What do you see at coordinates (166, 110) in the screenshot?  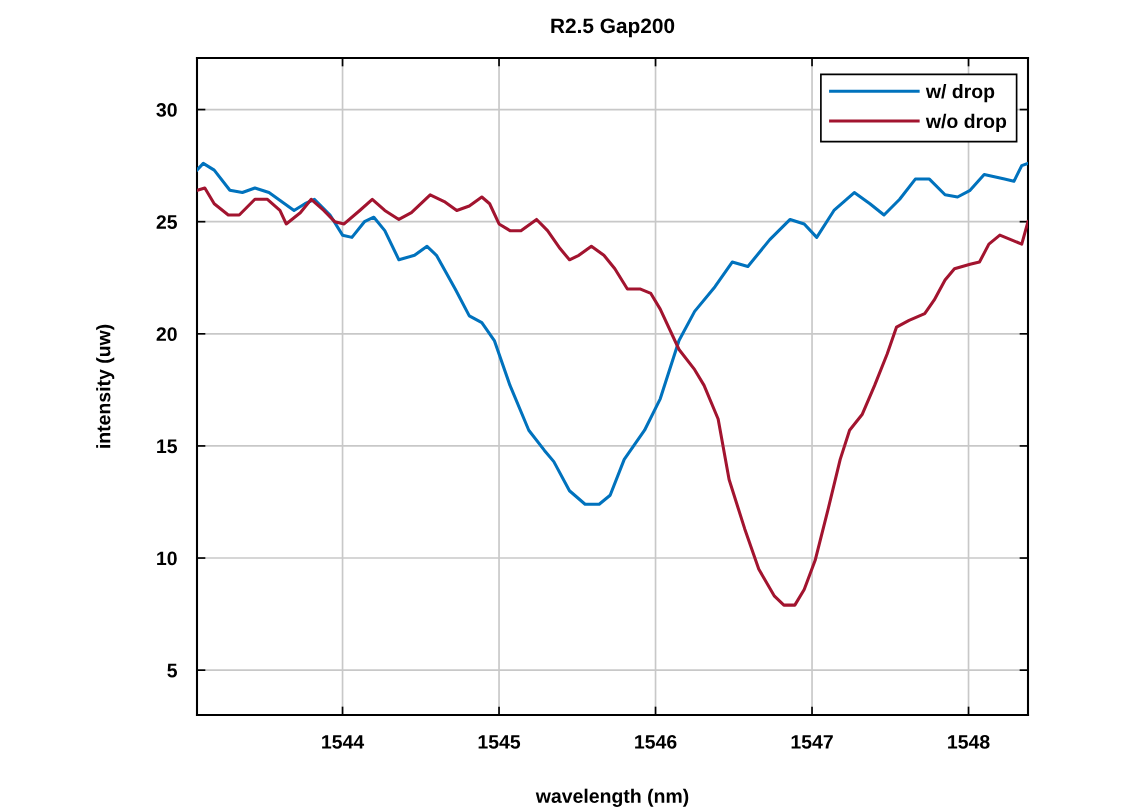 I see `y-tick-label: 30` at bounding box center [166, 110].